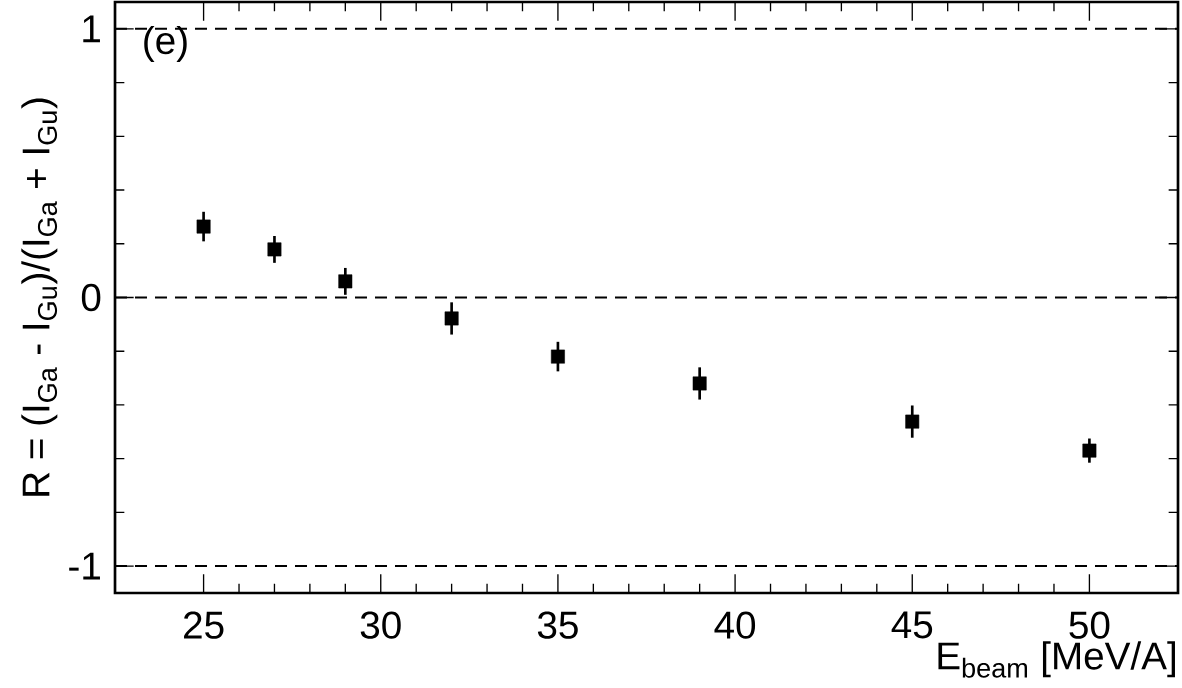 The width and height of the screenshot is (1182, 688). Describe the element at coordinates (735, 625) in the screenshot. I see `x-tick-label: 40` at that location.